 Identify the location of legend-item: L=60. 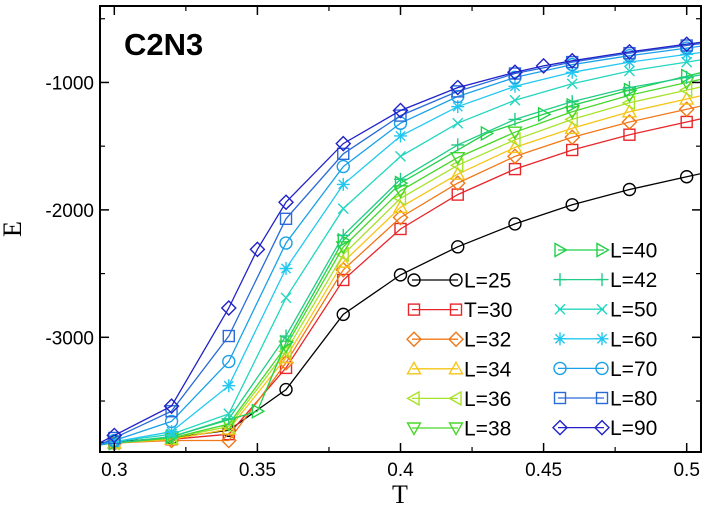
(605, 339).